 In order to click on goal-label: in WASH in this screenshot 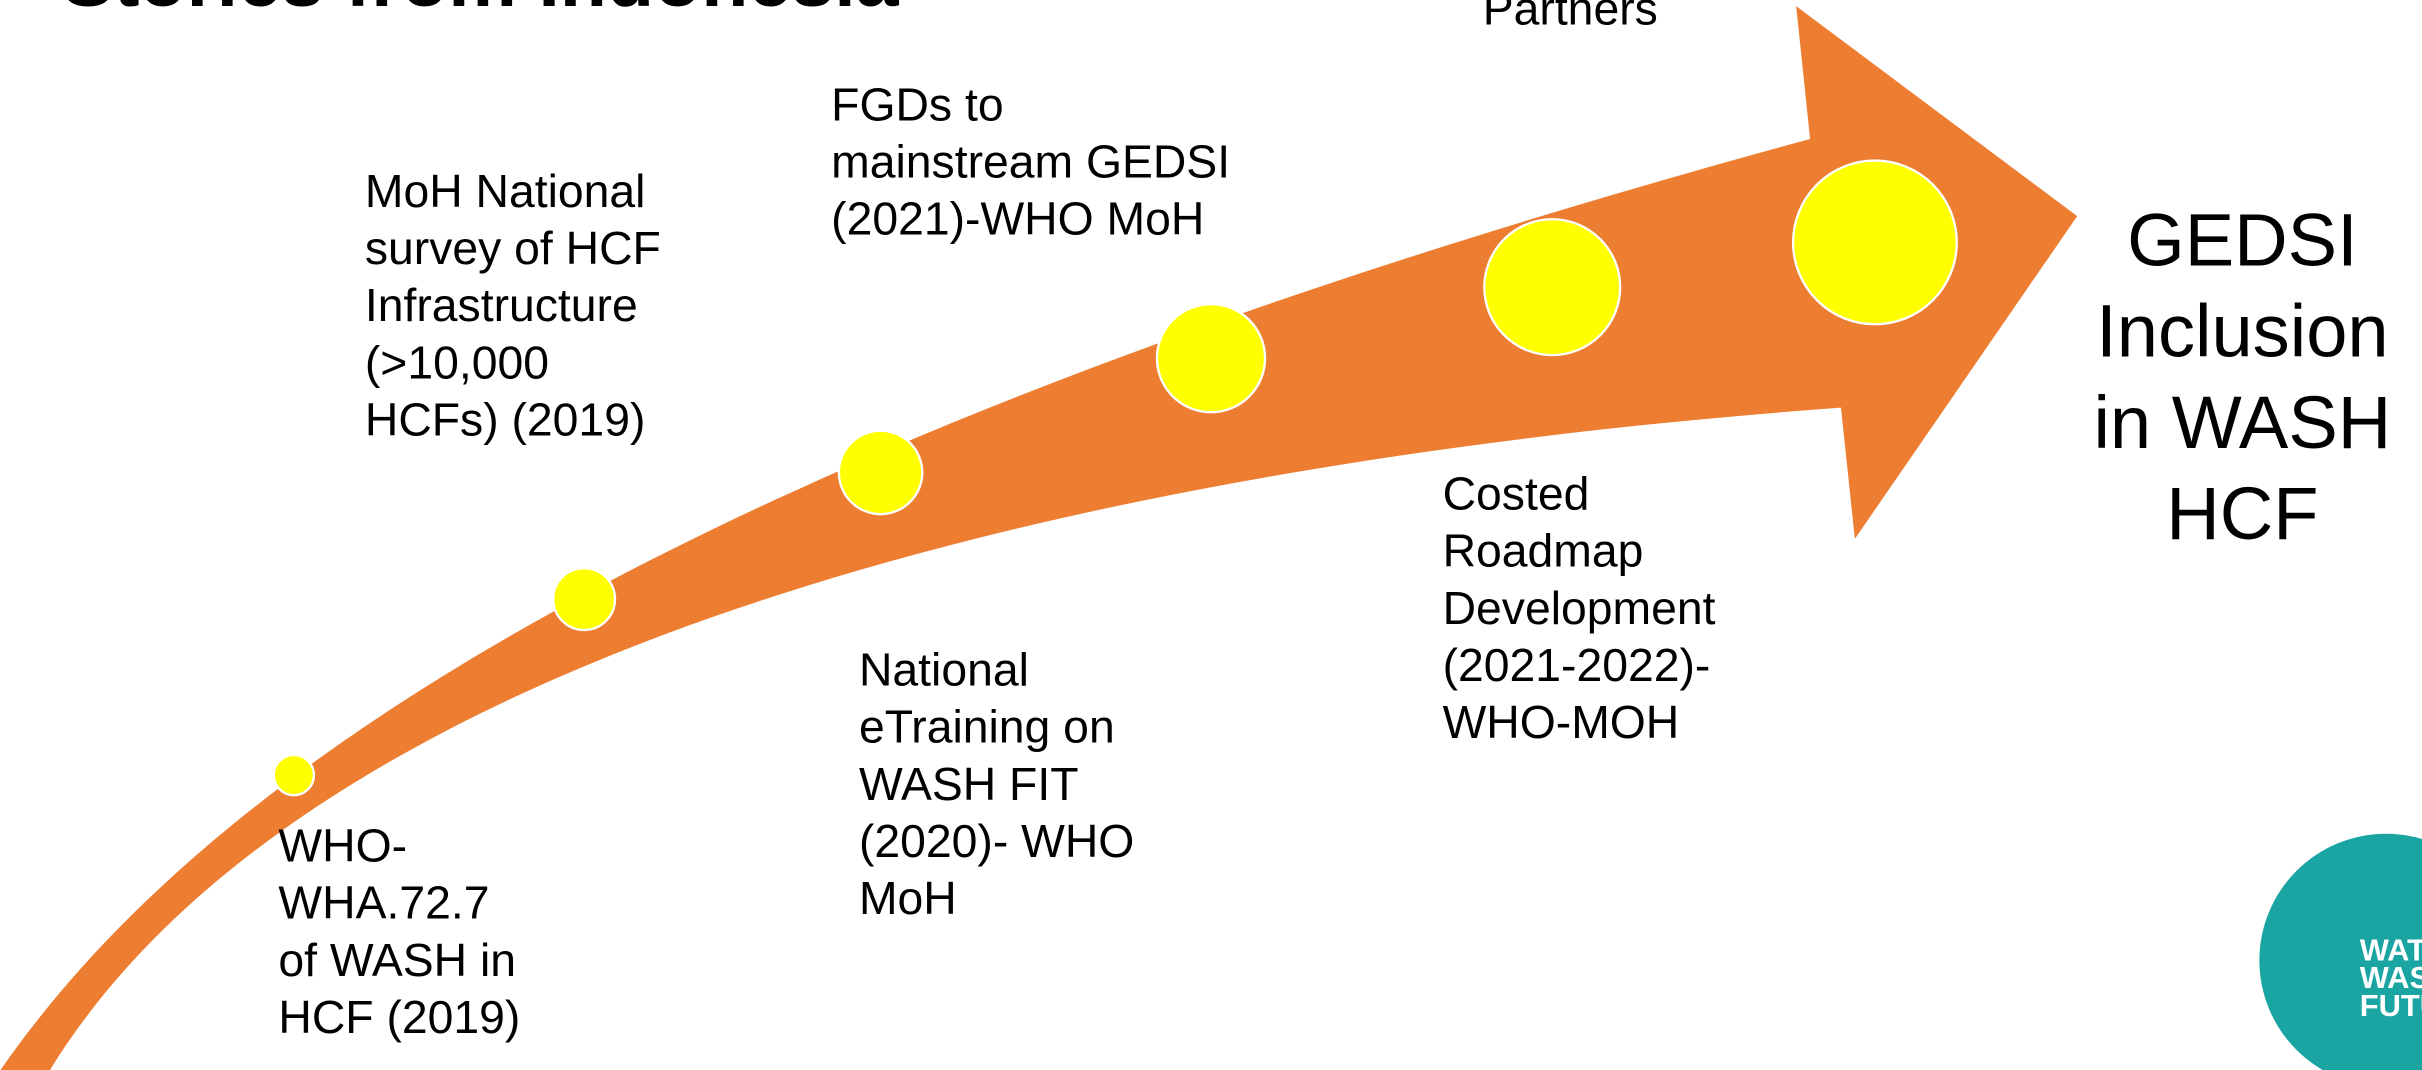, I will do `click(2242, 422)`.